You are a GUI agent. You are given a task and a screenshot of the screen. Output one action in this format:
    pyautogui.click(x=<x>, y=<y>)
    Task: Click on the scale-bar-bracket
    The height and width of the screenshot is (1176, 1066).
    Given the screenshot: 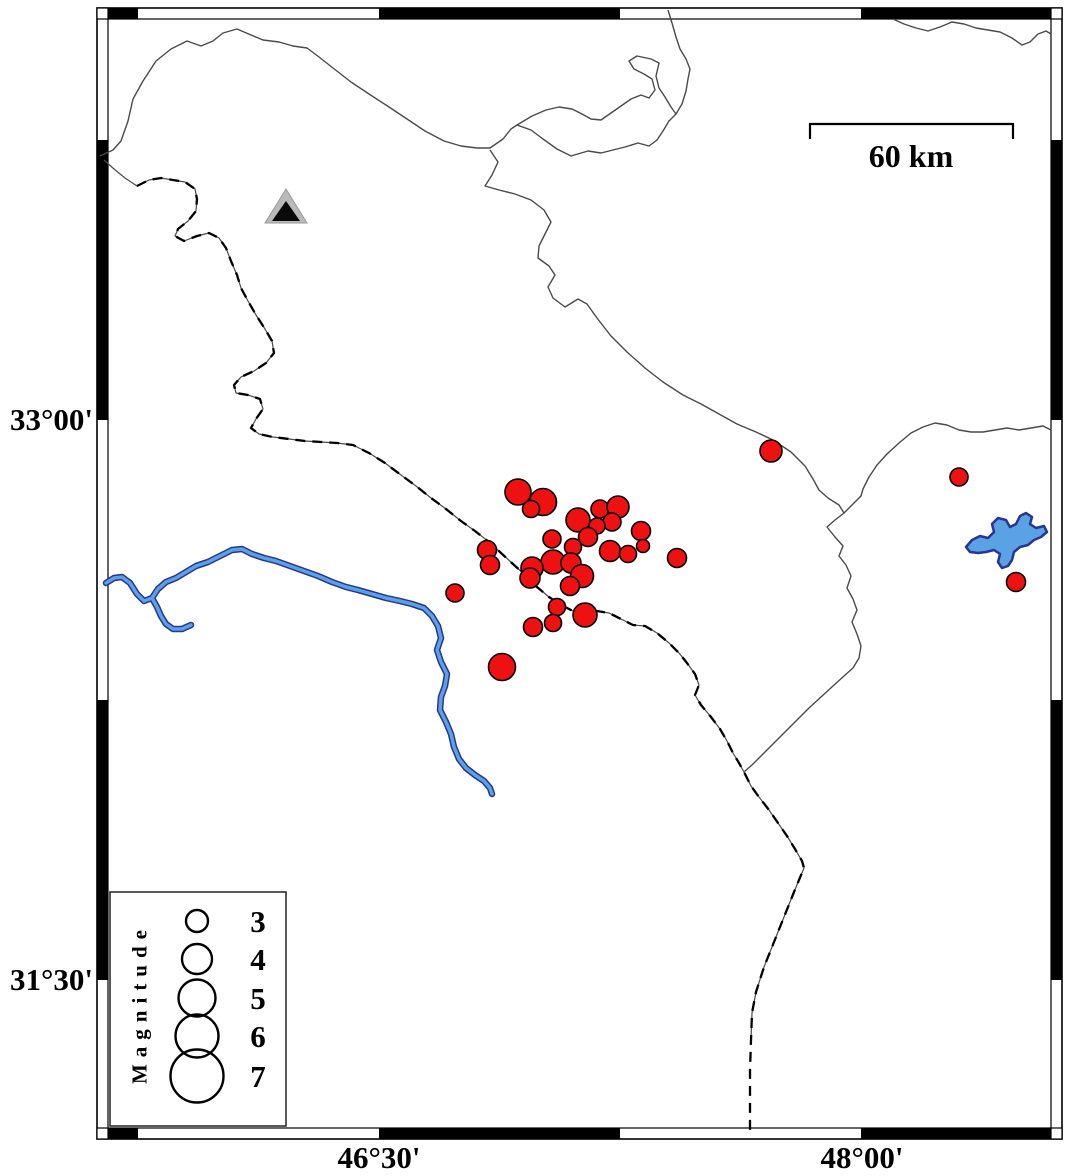 What is the action you would take?
    pyautogui.click(x=911, y=130)
    